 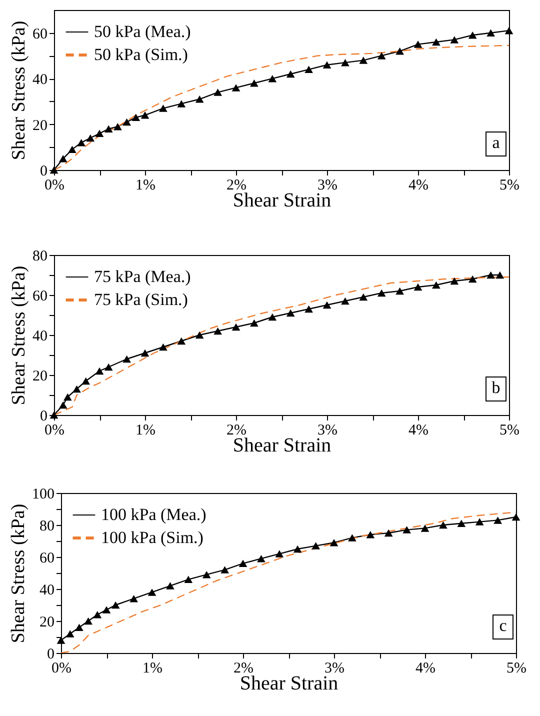 What do you see at coordinates (141, 299) in the screenshot?
I see `legend-label: 75 kPa (Sim.)` at bounding box center [141, 299].